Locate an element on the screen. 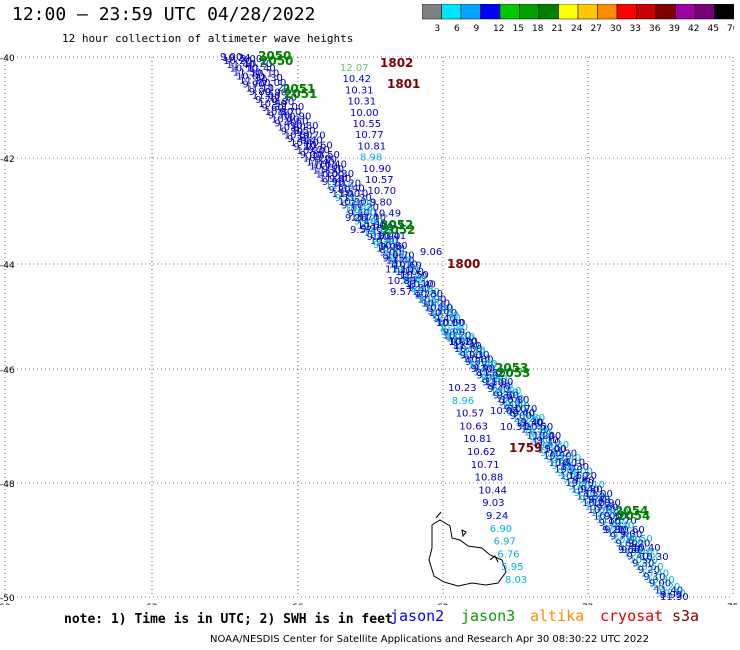  legend-label: 45 is located at coordinates (713, 29).